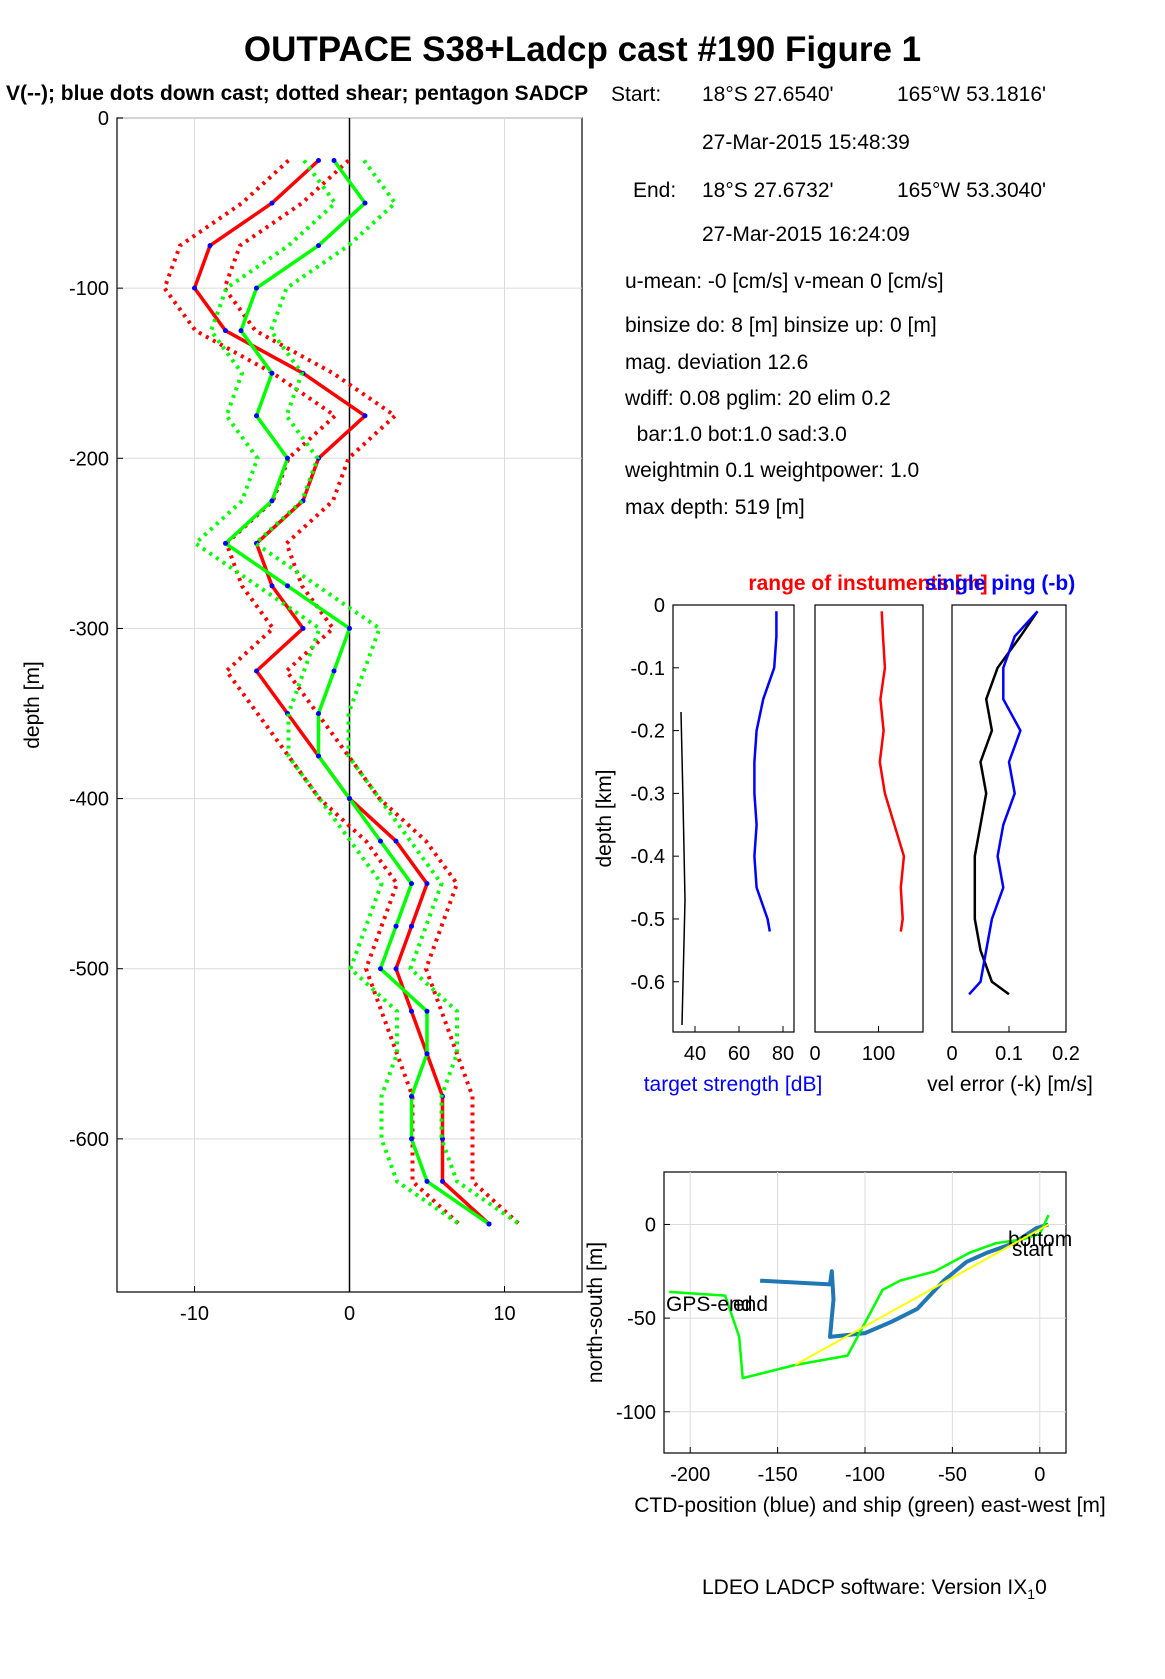 The image size is (1165, 1679). I want to click on velocity-error-title: single ping (-b), so click(1000, 583).